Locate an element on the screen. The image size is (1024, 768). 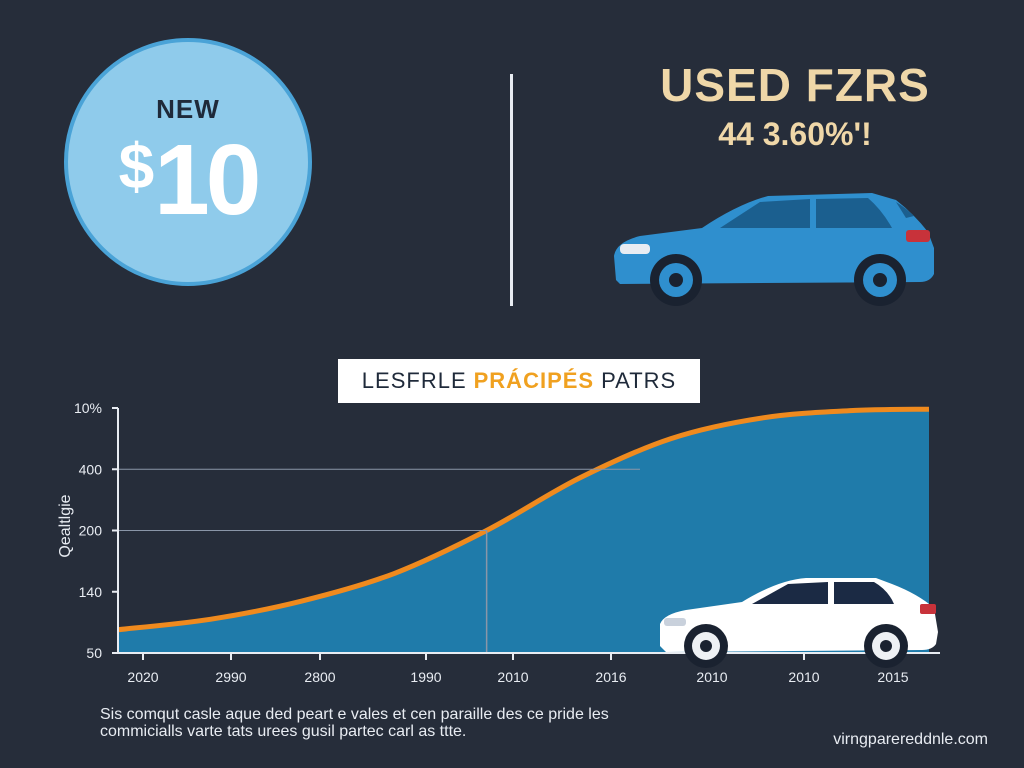
y-tick-label: 200 is located at coordinates (91, 531).